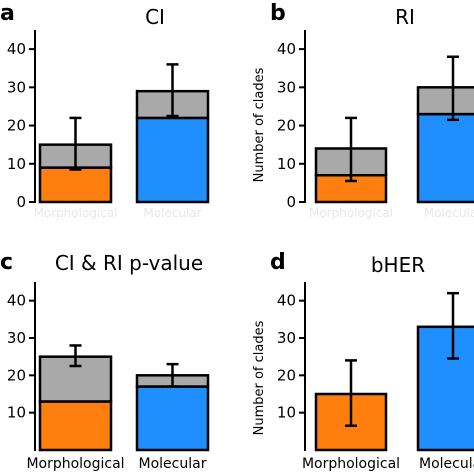 The image size is (474, 474). I want to click on chart-title: RI, so click(405, 17).